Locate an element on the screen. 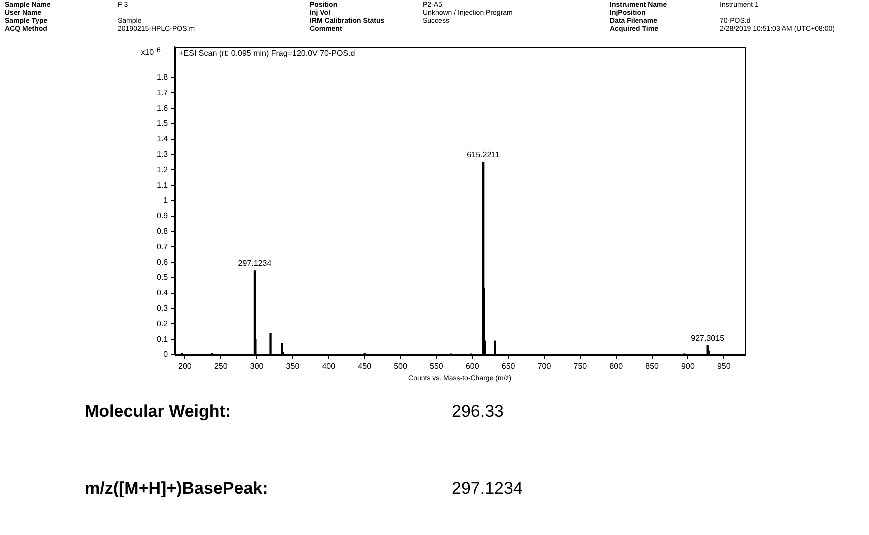 This screenshot has width=869, height=535. text: m/z([M+H]+)BasePeak: is located at coordinates (176, 489).